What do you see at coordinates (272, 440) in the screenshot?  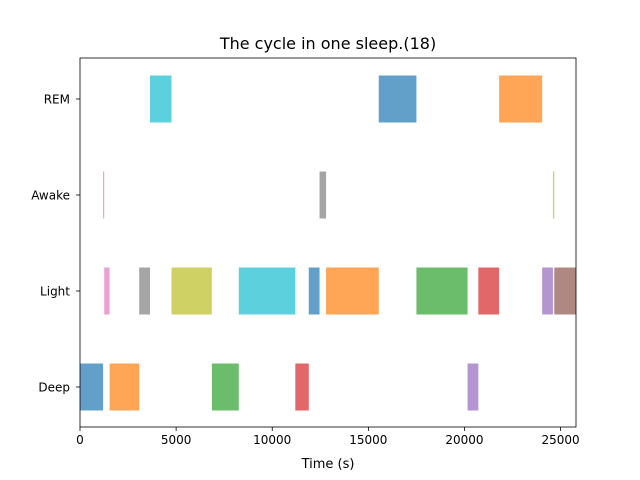 I see `x-tick-label: 10000` at bounding box center [272, 440].